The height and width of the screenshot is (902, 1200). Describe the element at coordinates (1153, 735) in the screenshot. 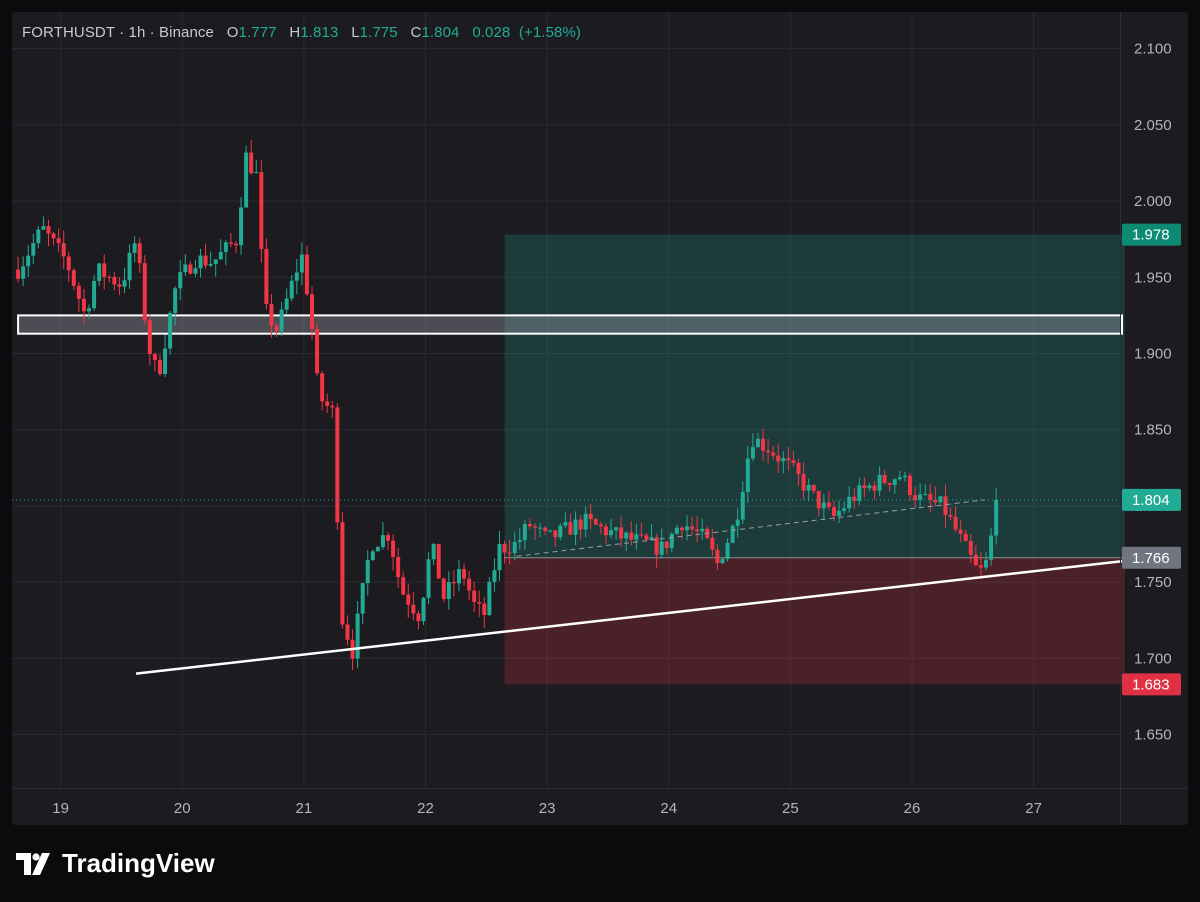

I see `y-tick-label: 1.650` at that location.